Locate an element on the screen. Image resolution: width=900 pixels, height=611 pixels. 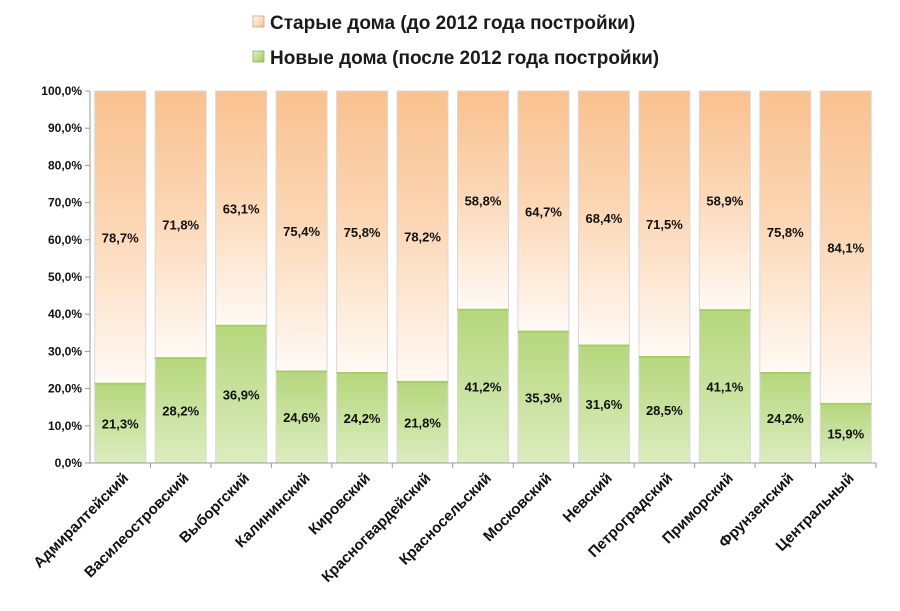
data-label-old: 63,1% is located at coordinates (241, 208).